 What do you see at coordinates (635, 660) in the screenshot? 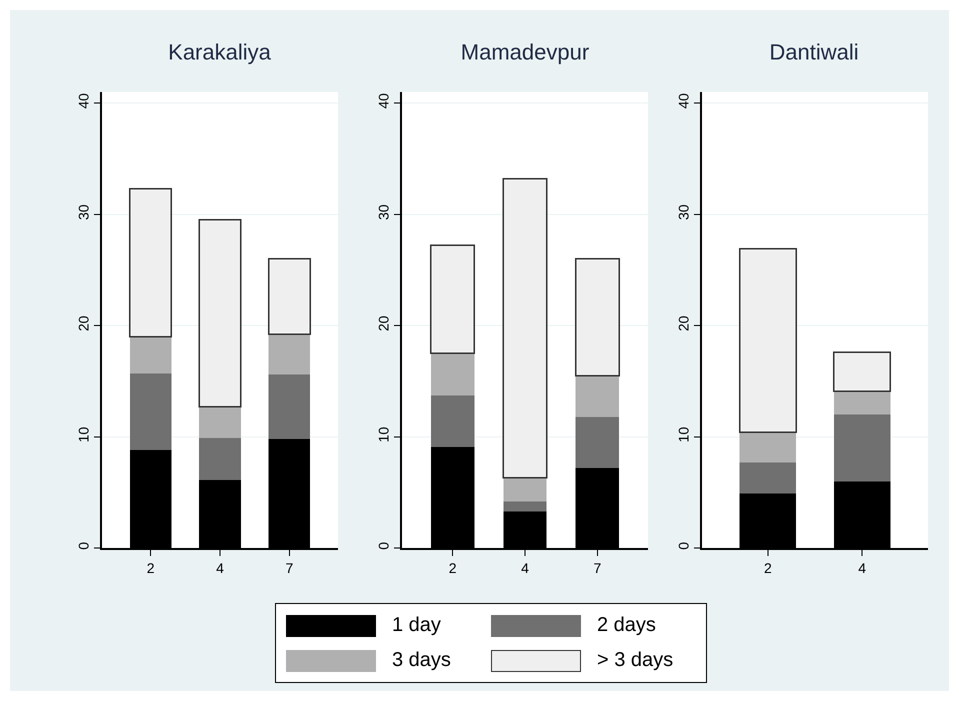
I see `legend-label: > 3 days` at bounding box center [635, 660].